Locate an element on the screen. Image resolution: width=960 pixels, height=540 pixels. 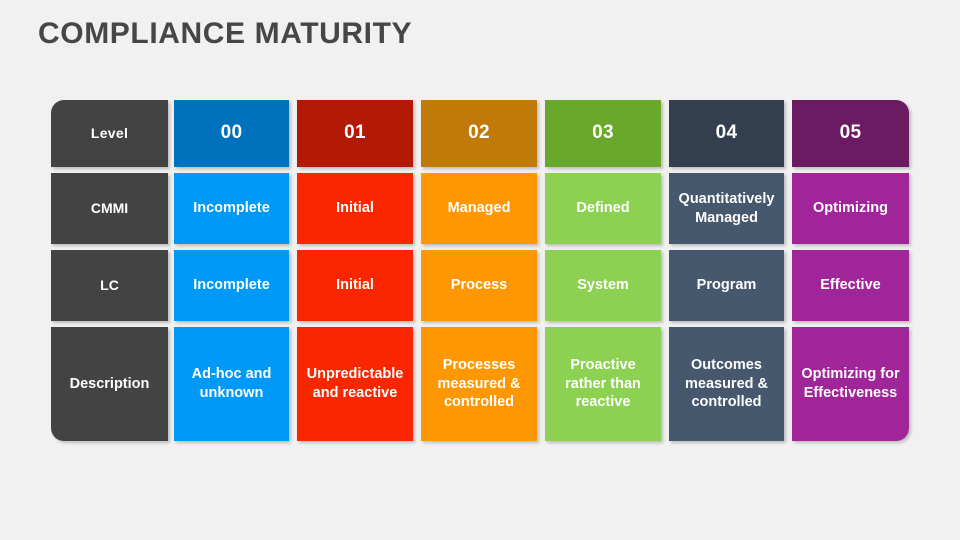
cmmi-cell-00-text: Incomplete is located at coordinates (231, 208).